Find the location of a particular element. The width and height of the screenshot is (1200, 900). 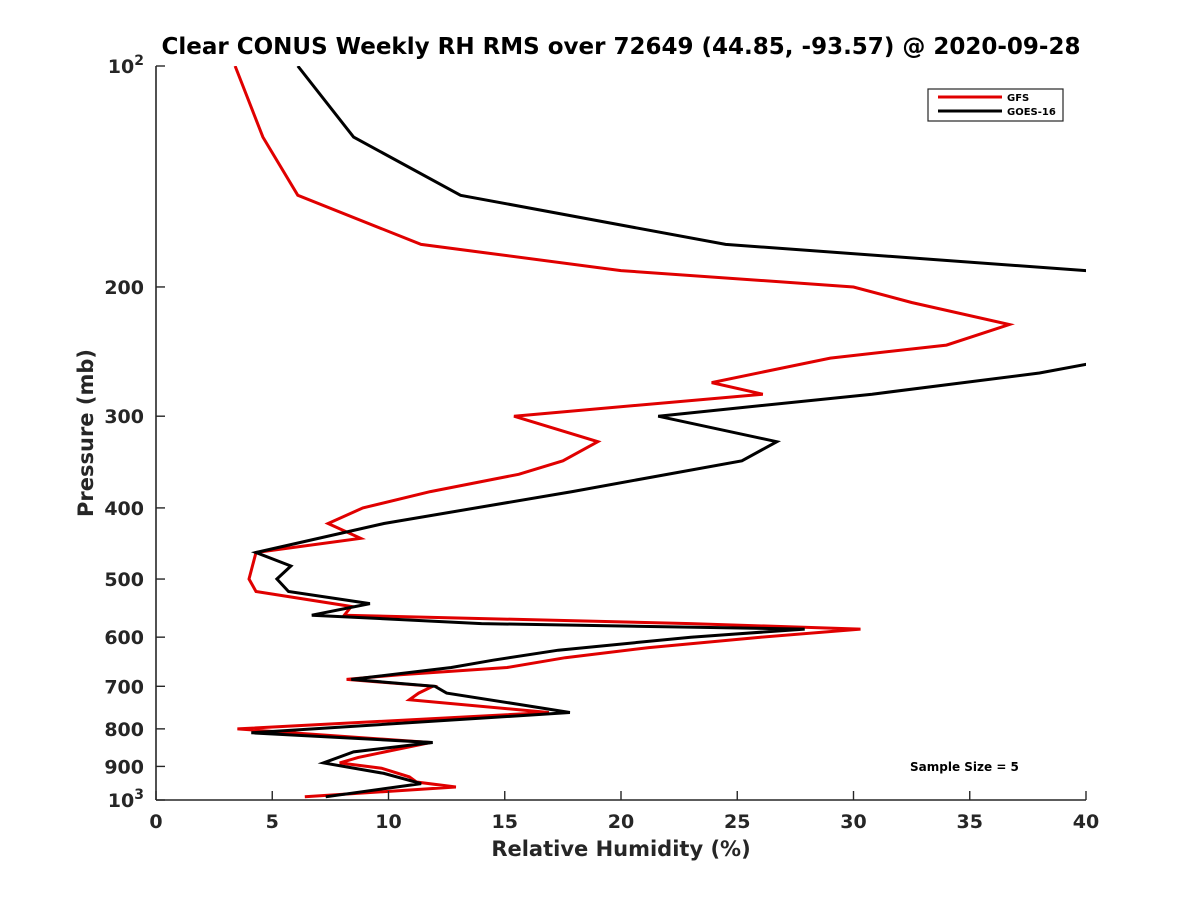

y-tick-label: 300 is located at coordinates (124, 417).